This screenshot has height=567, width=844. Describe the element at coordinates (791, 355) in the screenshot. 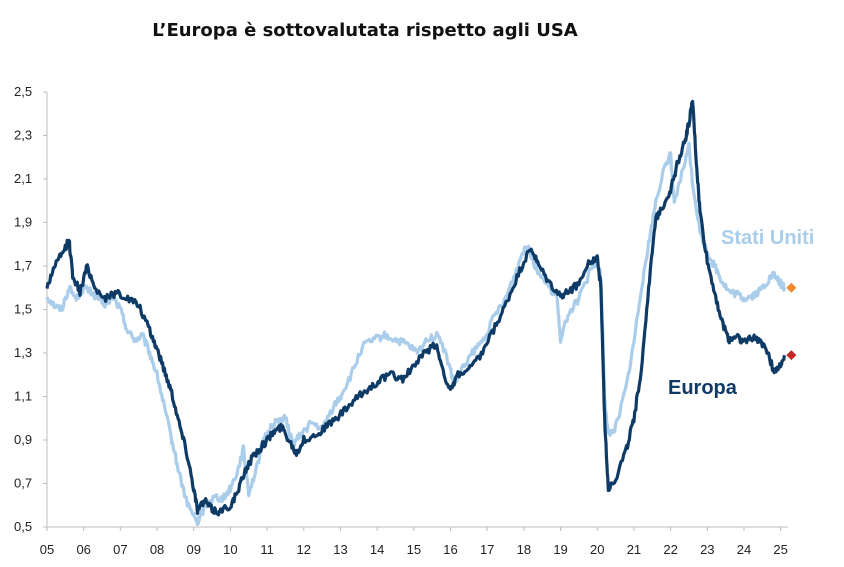

I see `end-marker-europa` at that location.